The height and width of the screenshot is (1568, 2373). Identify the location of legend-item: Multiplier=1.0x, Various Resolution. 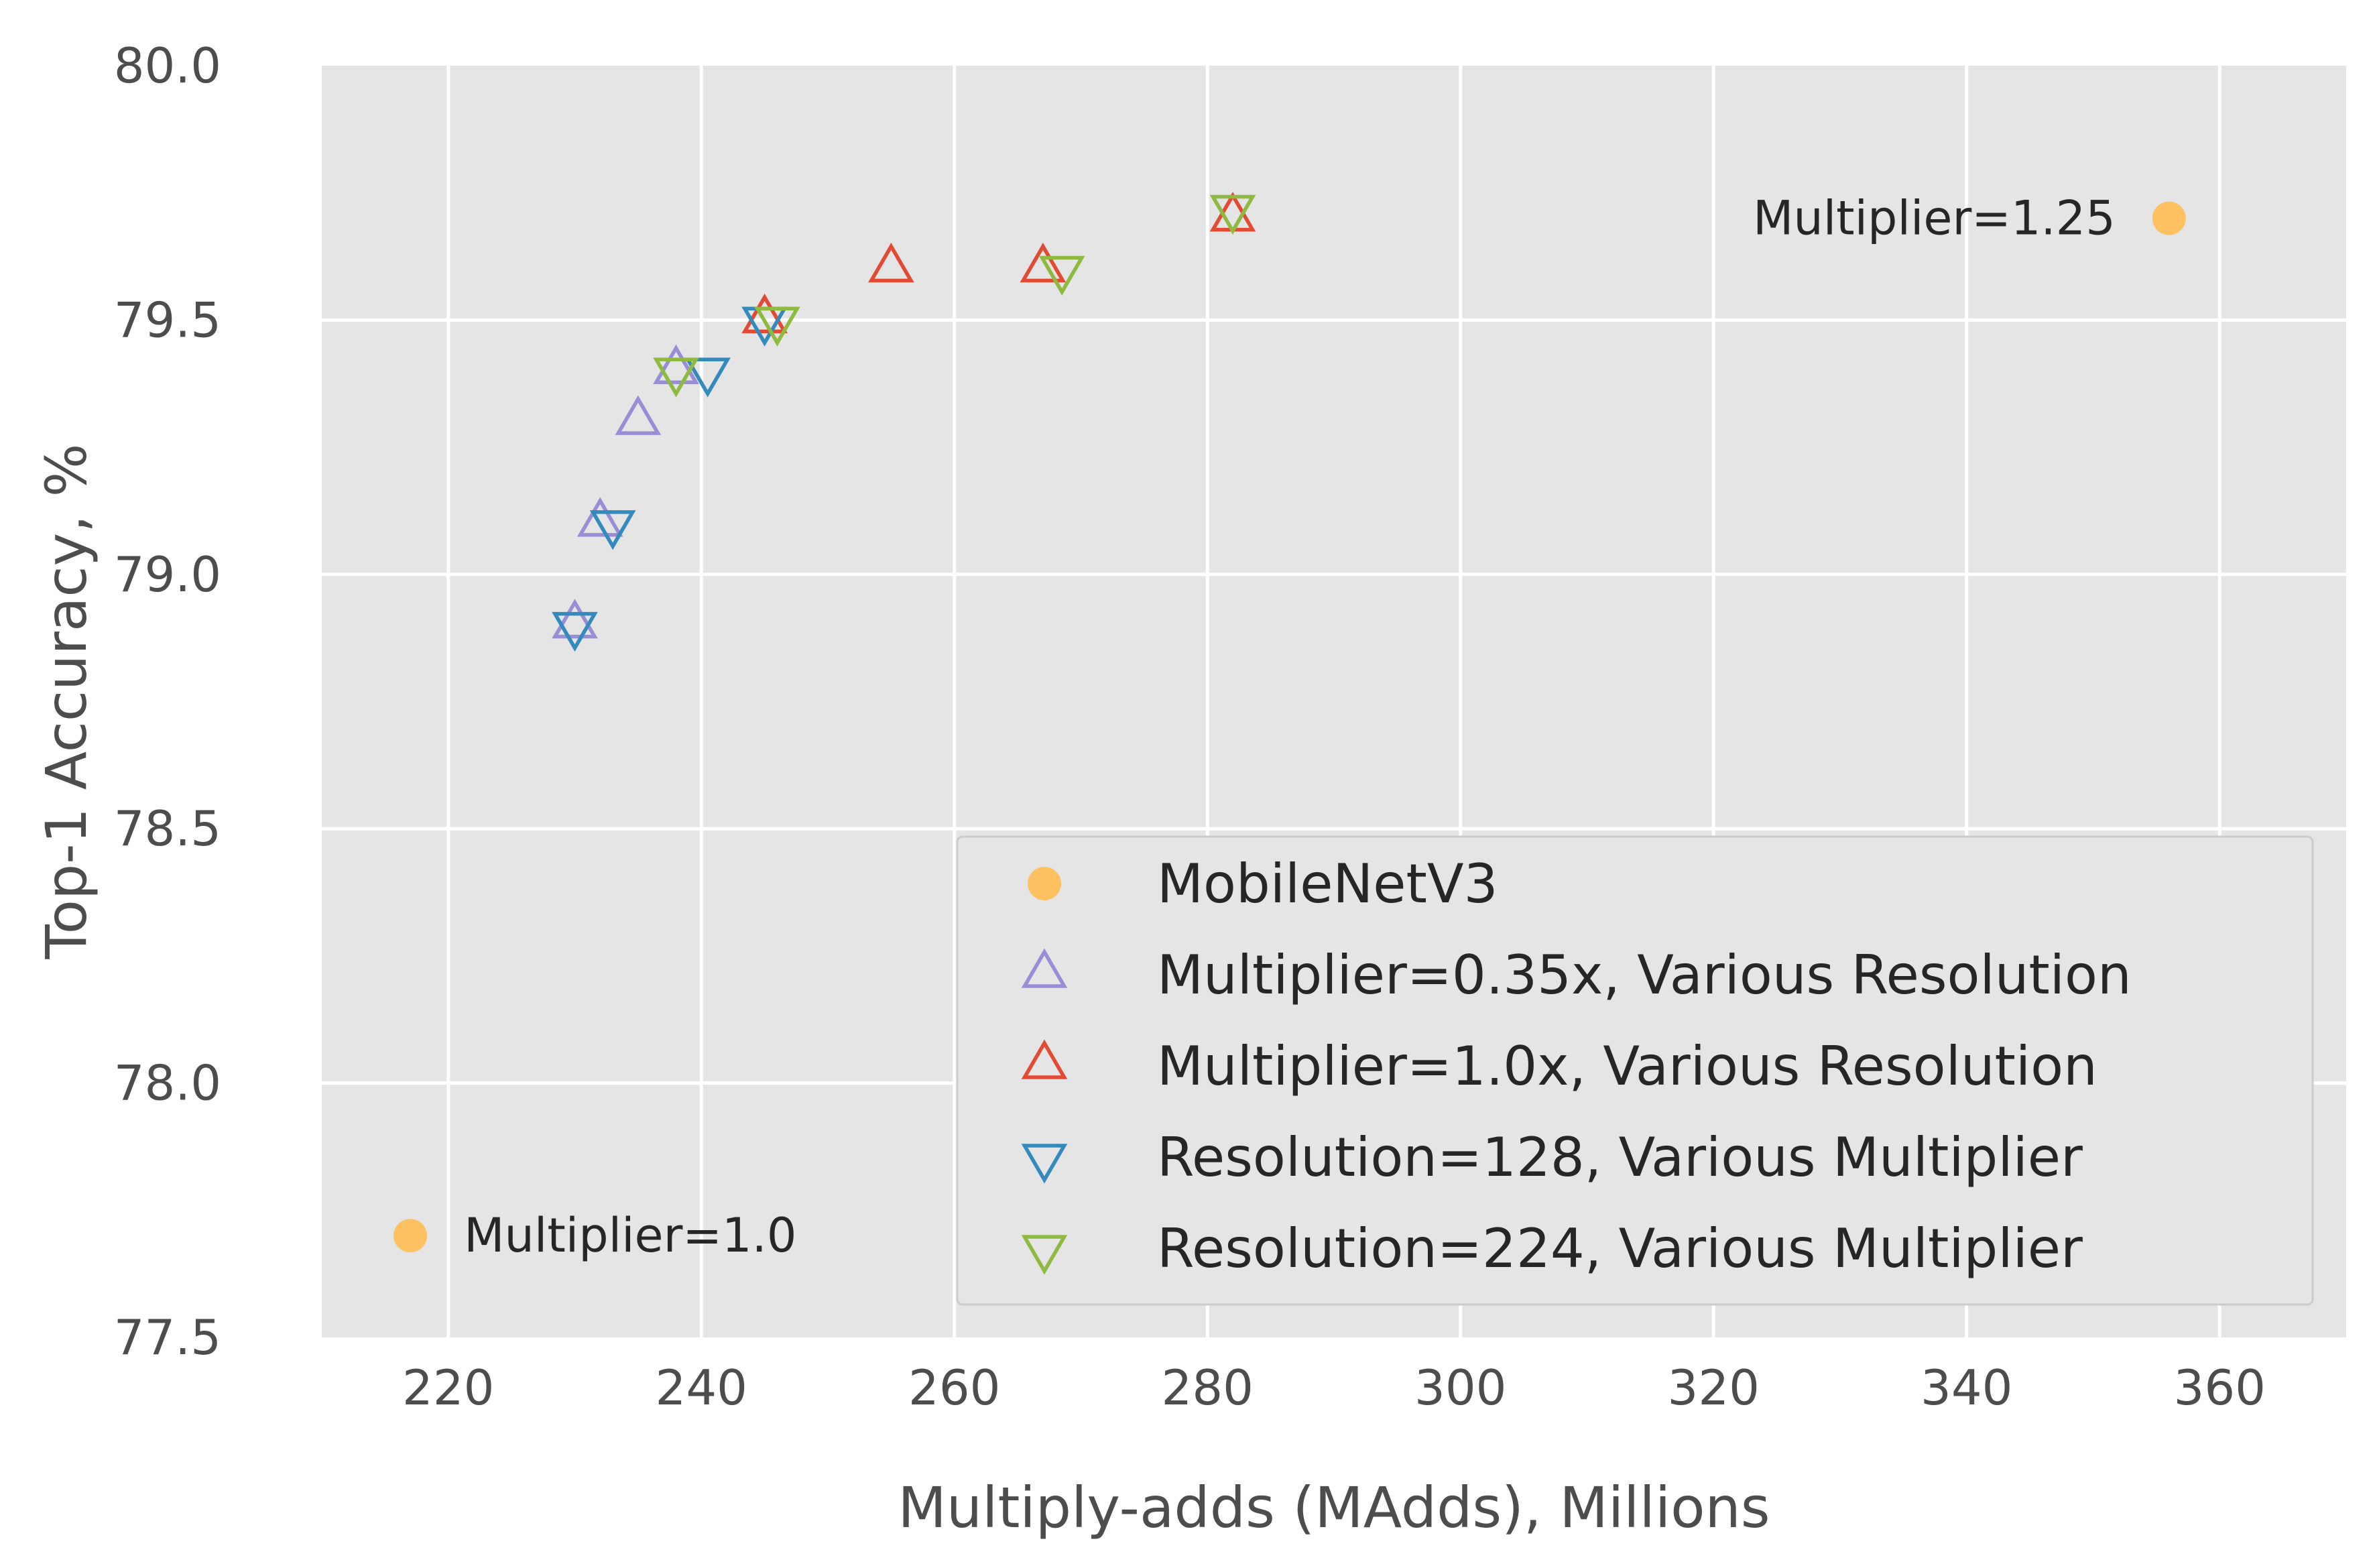
(1559, 1066).